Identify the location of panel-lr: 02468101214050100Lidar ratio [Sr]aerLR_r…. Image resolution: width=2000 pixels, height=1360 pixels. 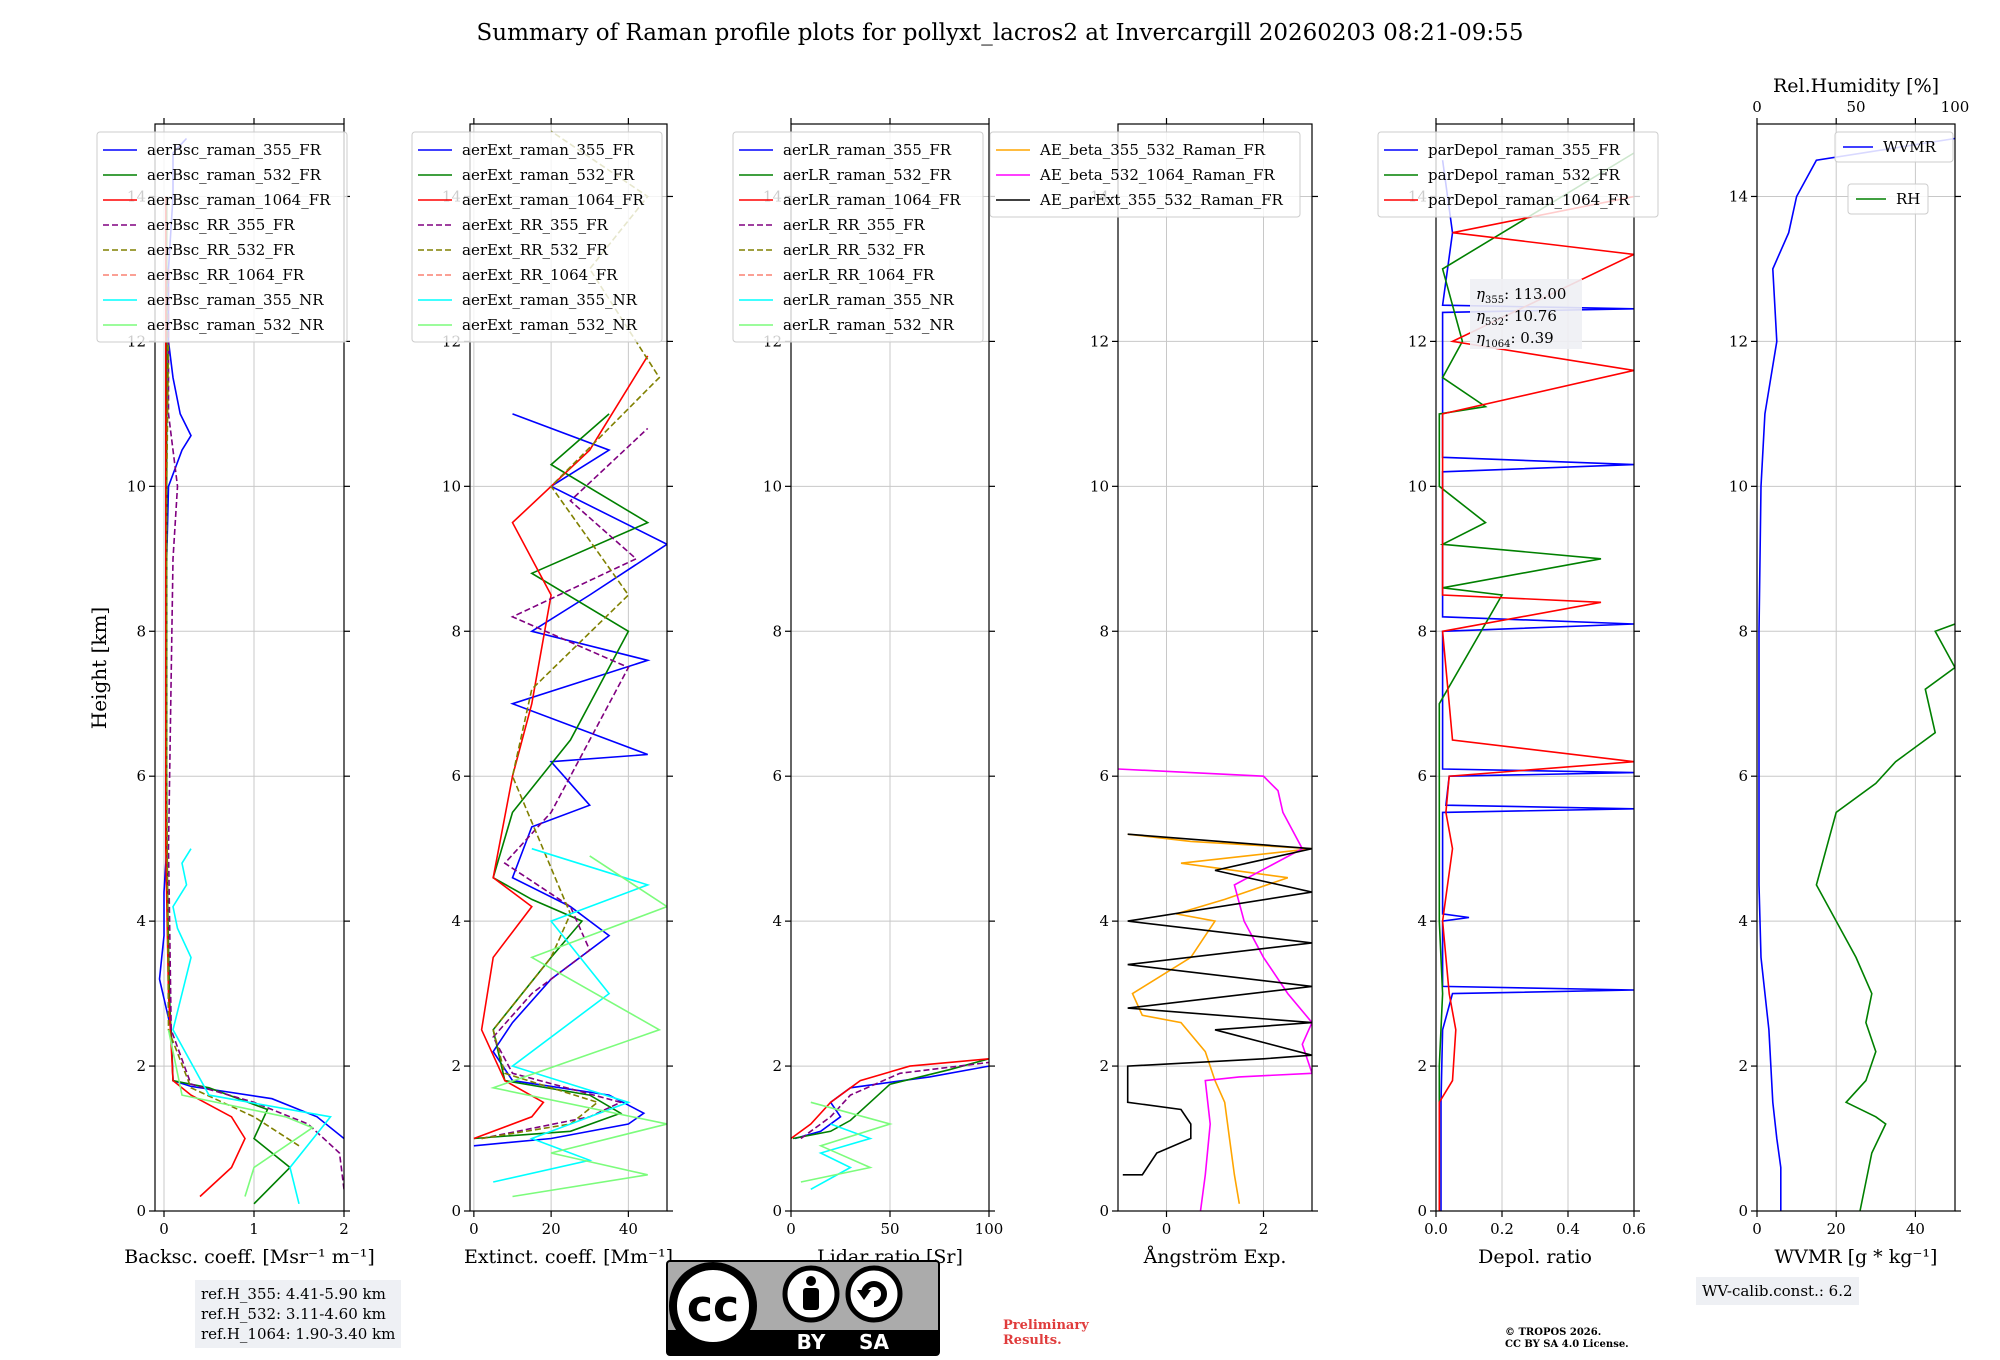
(868, 693).